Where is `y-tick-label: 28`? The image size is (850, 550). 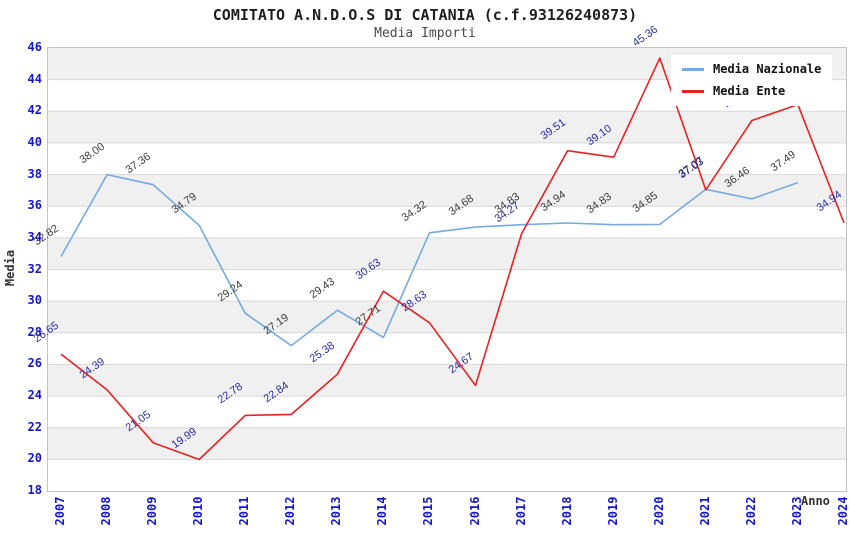 y-tick-label: 28 is located at coordinates (34, 331).